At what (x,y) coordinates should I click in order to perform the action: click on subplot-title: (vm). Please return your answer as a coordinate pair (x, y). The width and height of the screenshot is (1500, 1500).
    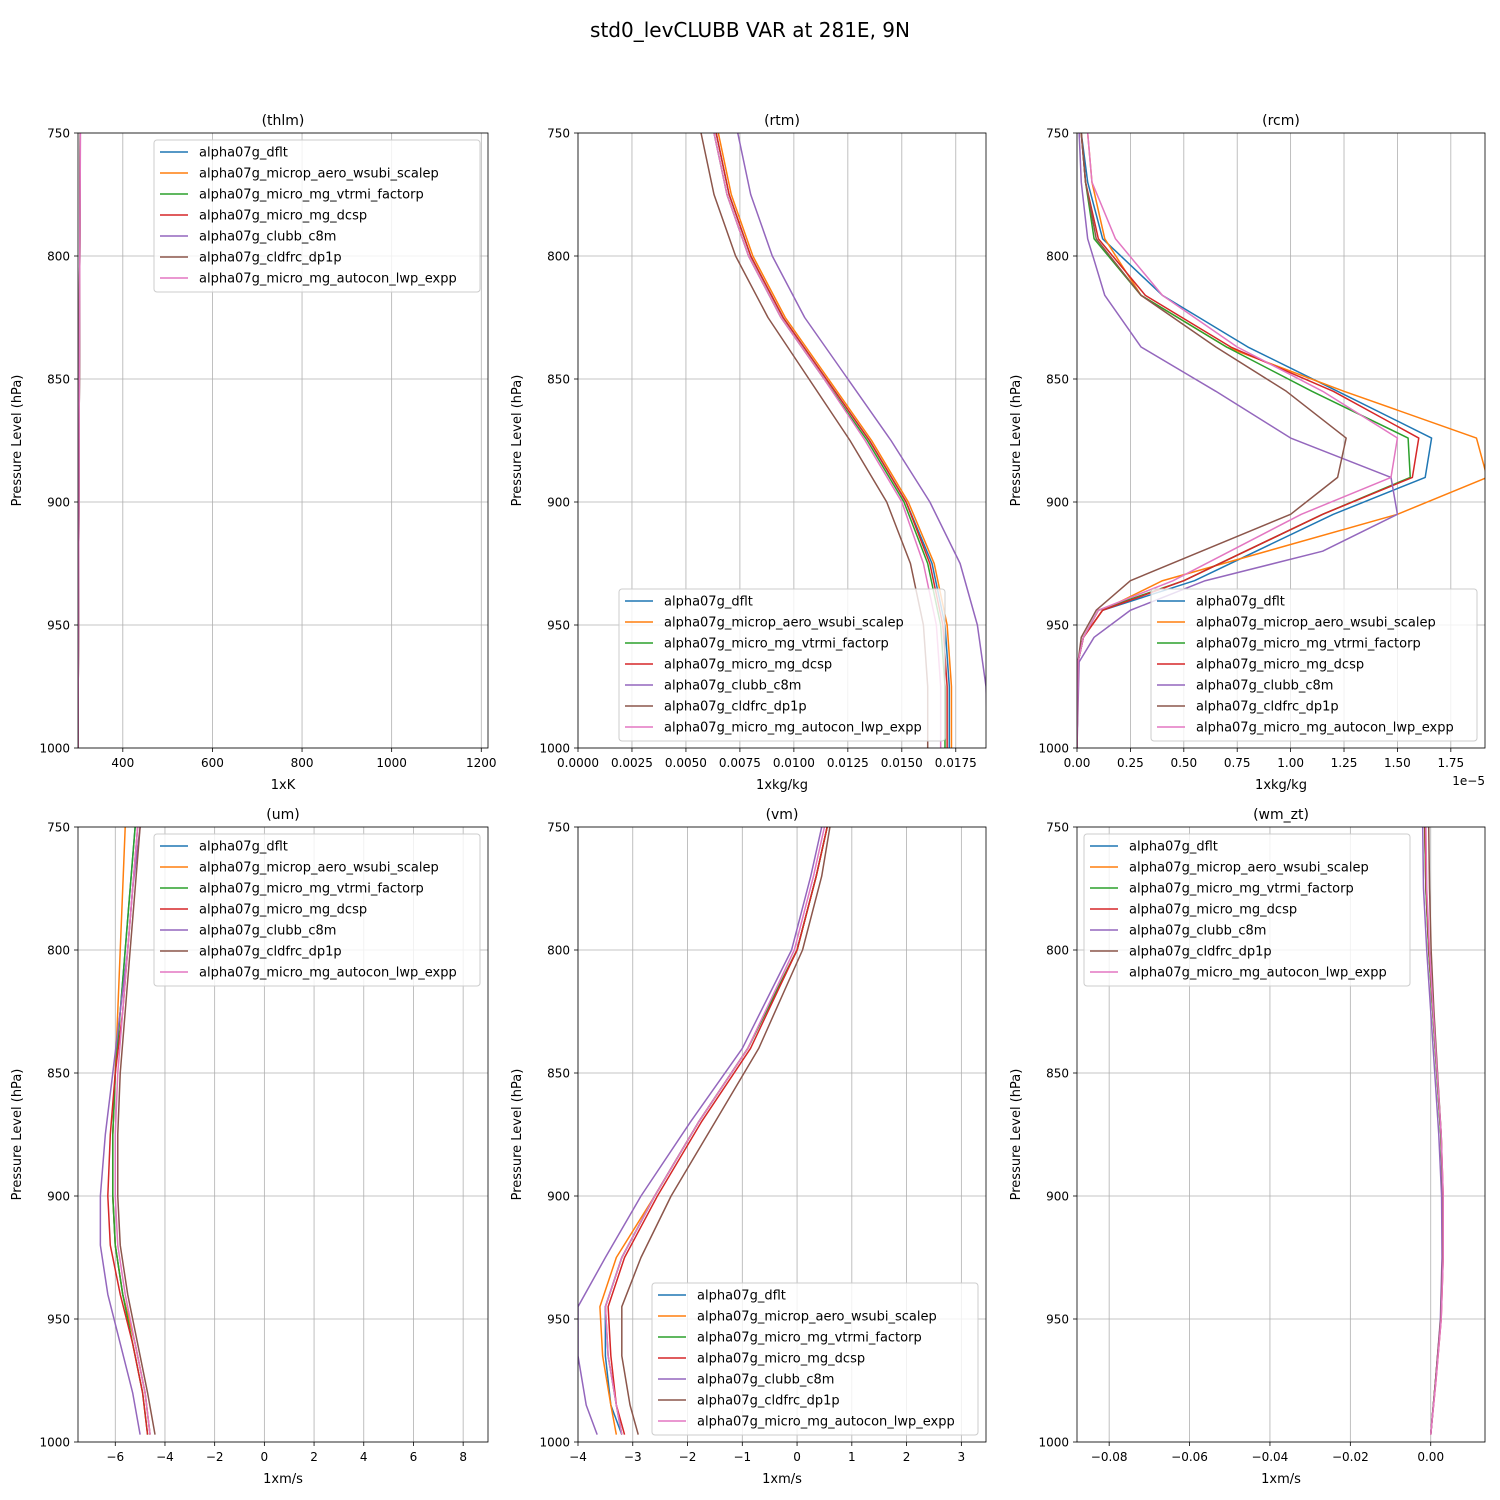
    Looking at the image, I should click on (782, 815).